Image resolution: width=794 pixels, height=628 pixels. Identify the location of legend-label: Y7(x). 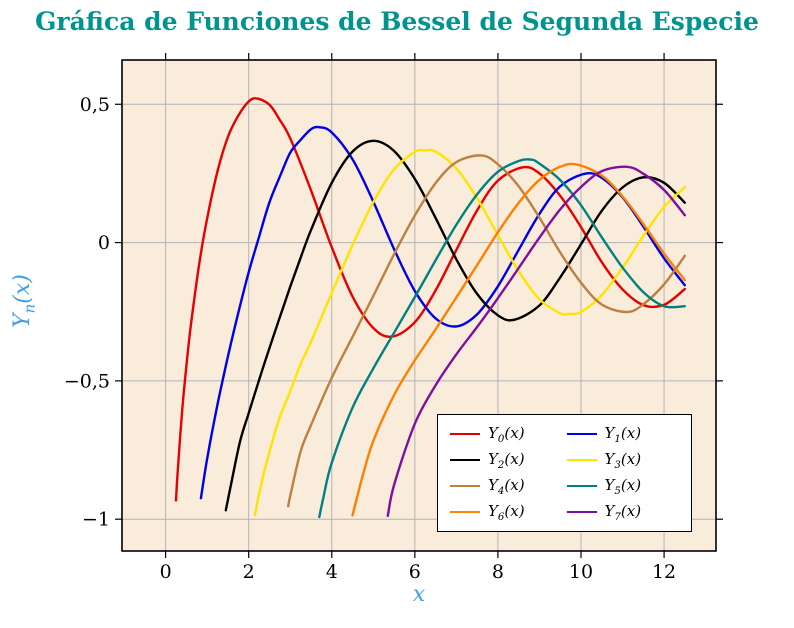
(623, 512).